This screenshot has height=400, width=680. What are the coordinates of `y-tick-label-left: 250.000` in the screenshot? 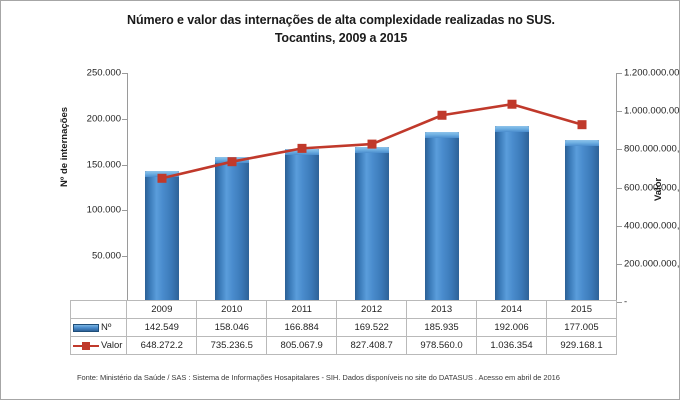 It's located at (103, 73).